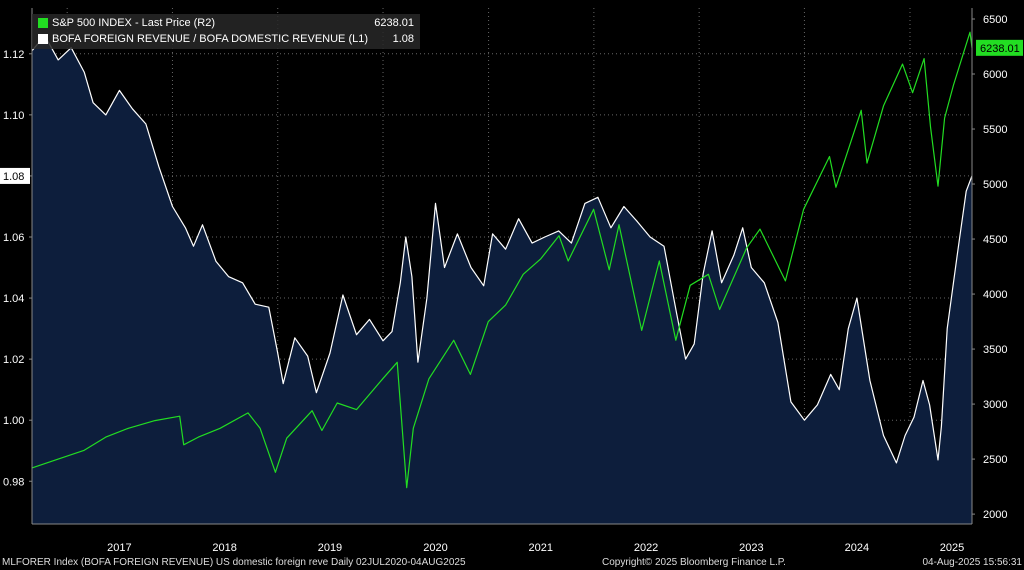 Image resolution: width=1024 pixels, height=570 pixels. Describe the element at coordinates (541, 548) in the screenshot. I see `x-tick-label: 2021` at that location.